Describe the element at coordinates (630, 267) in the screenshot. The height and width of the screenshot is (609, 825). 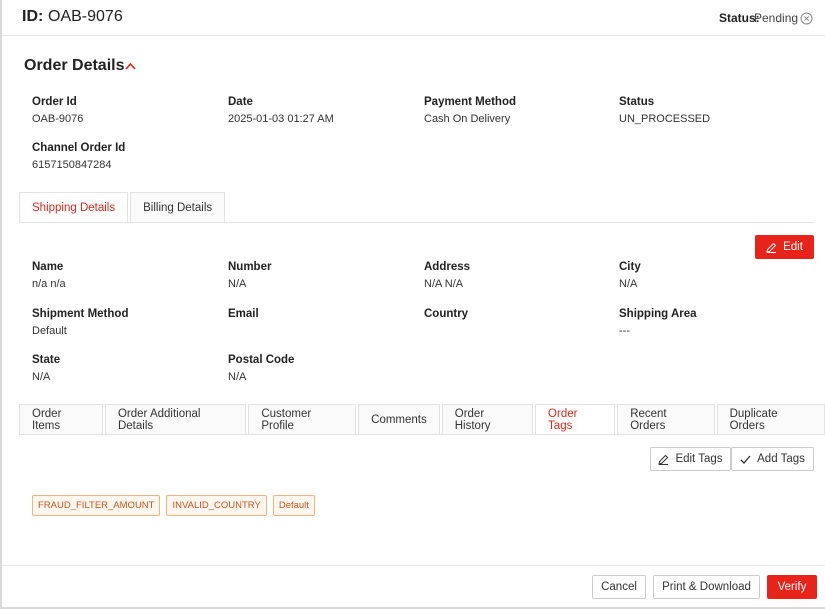
I see `field-label: City` at that location.